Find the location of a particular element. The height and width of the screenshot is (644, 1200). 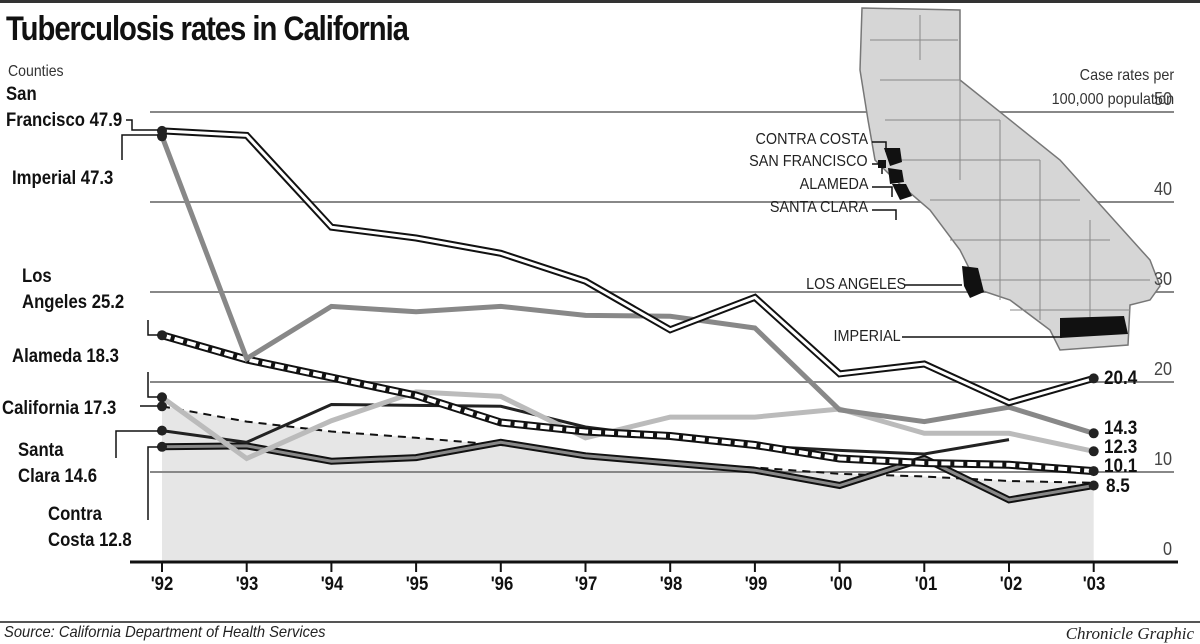

x-tick-01: '01 is located at coordinates (926, 584).